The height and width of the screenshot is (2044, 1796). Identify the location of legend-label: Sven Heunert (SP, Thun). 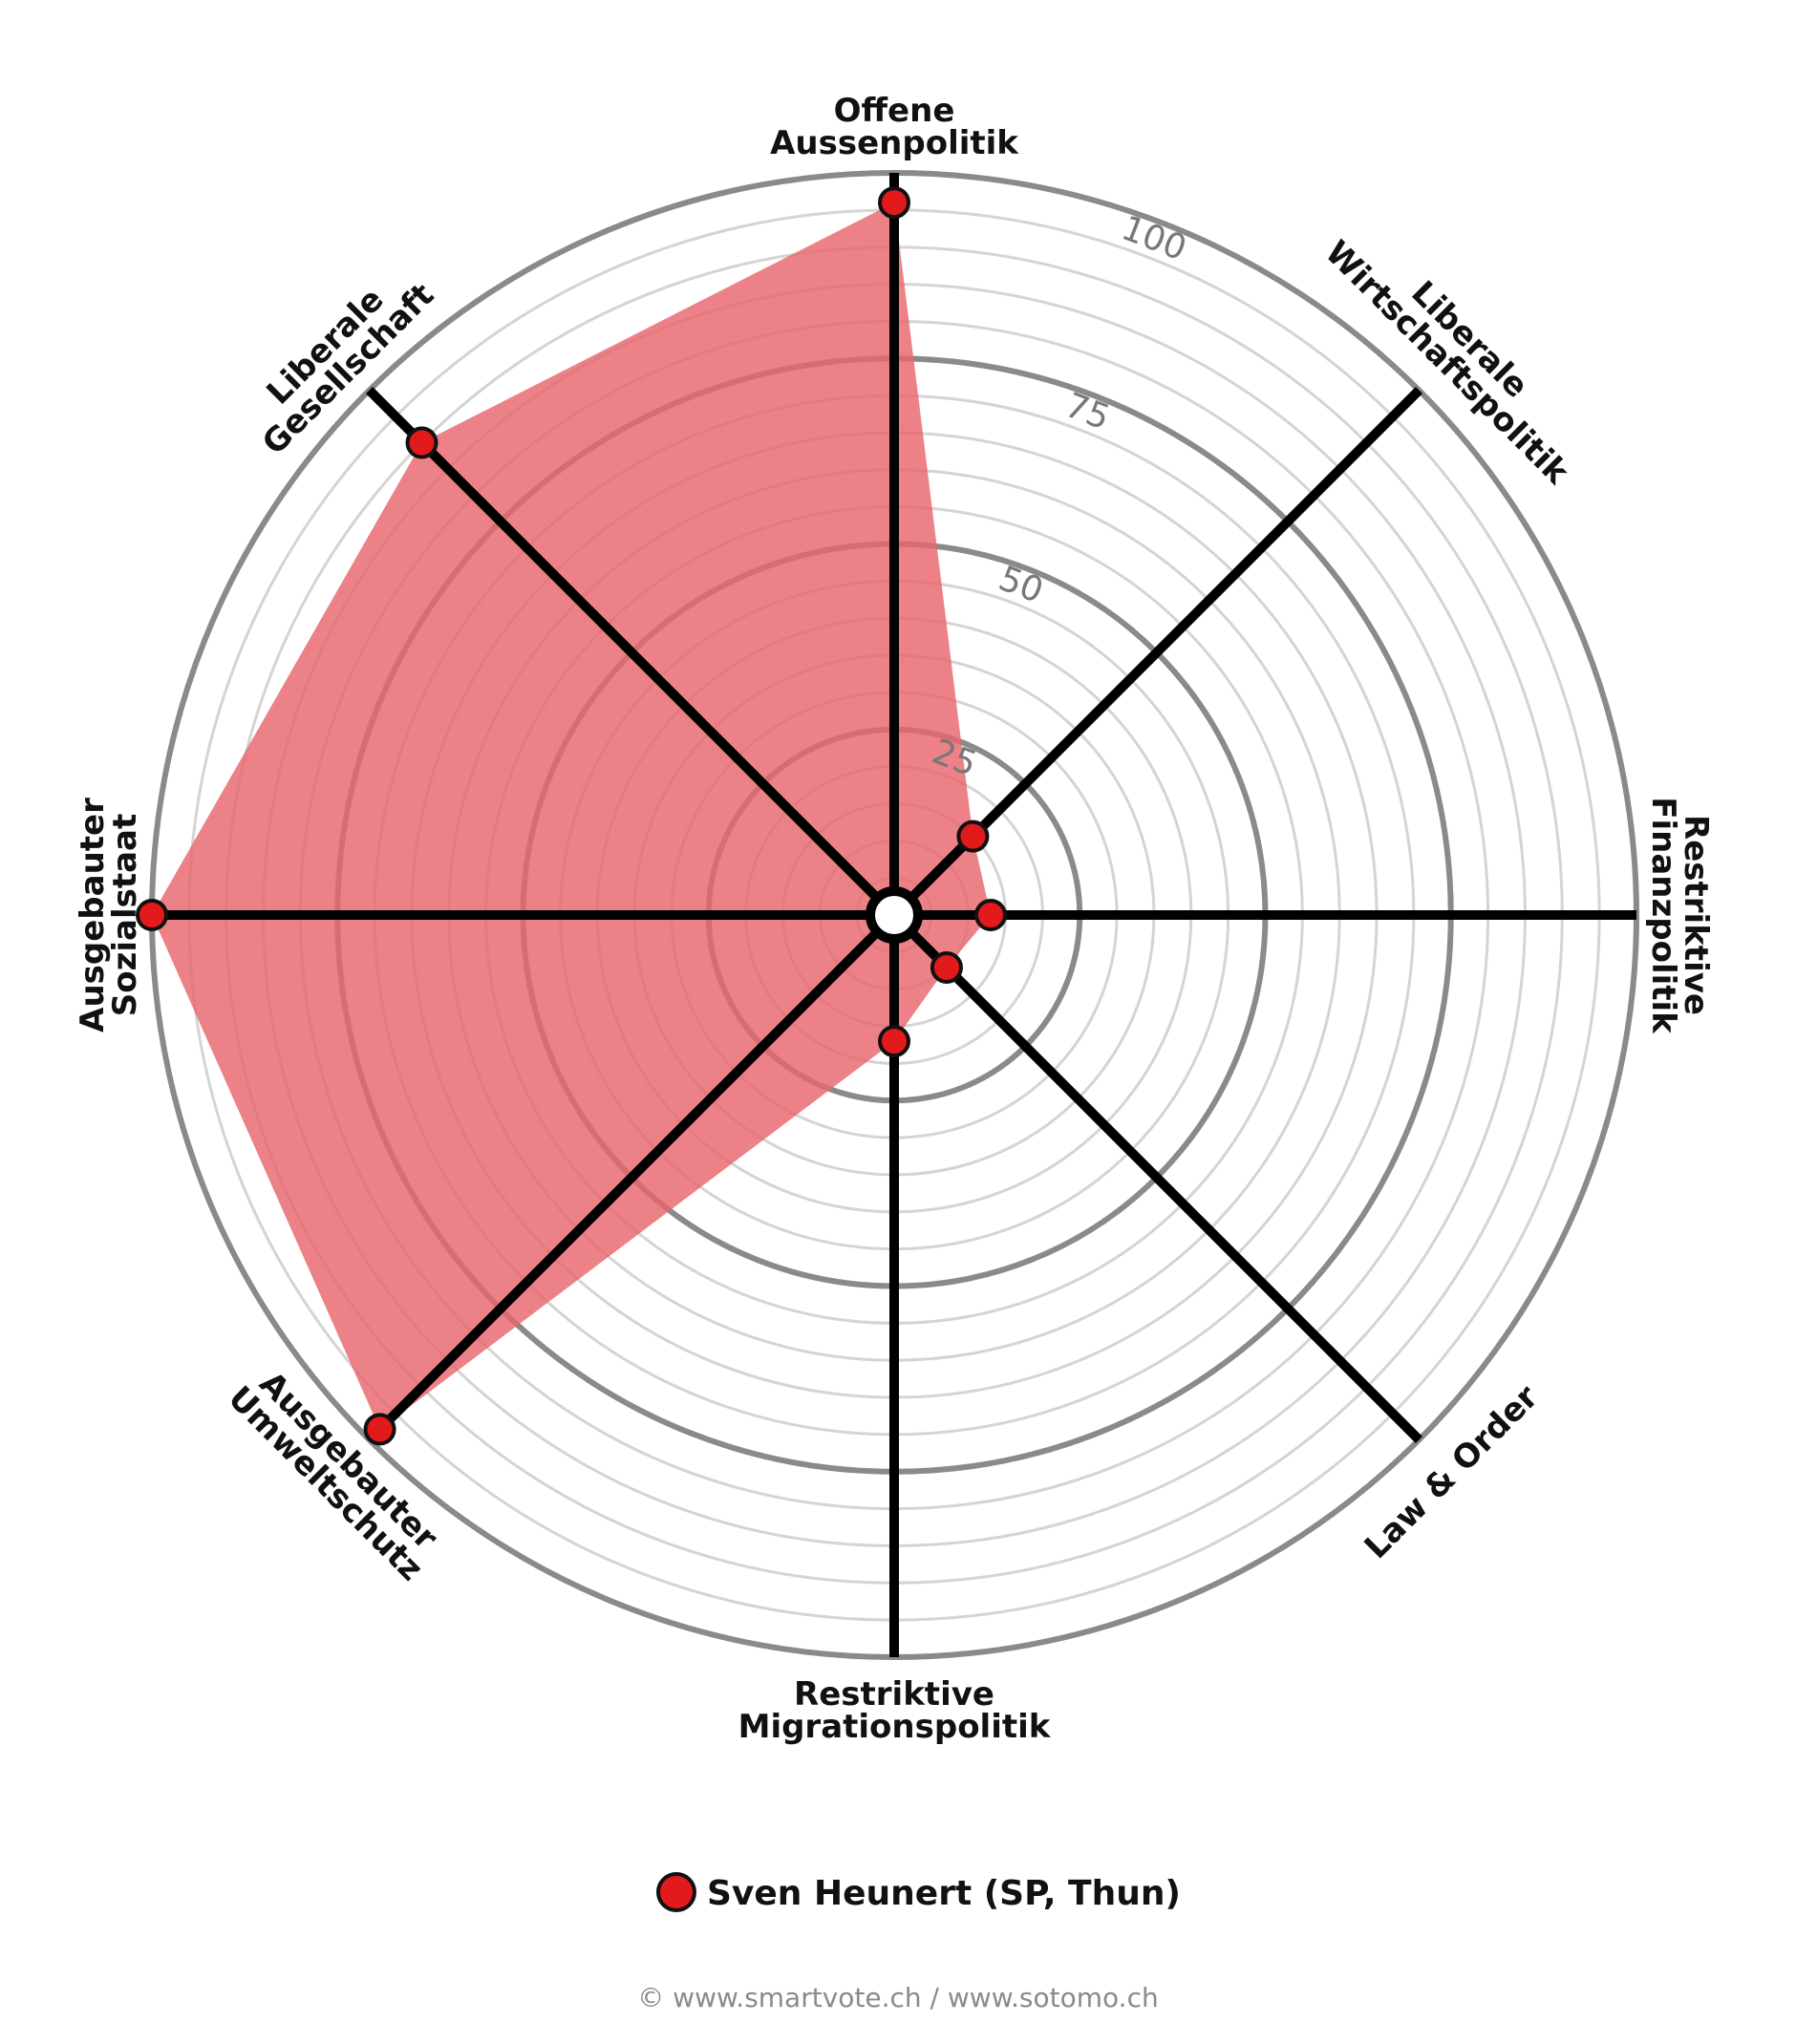
(944, 1894).